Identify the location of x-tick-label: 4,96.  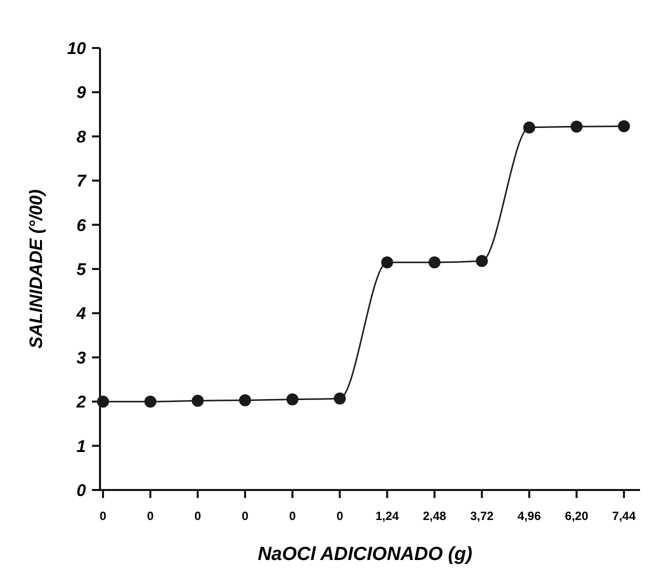
(530, 516).